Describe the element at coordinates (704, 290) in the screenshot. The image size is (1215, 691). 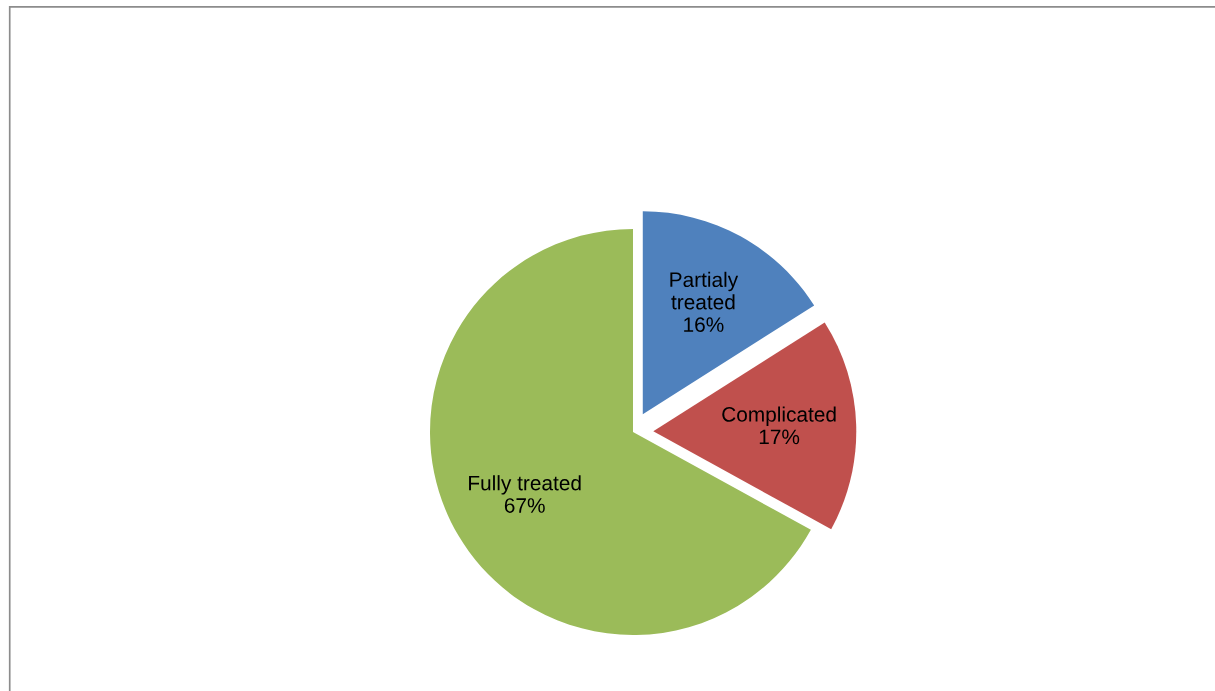
I see `slice-label: Partialy treated` at that location.